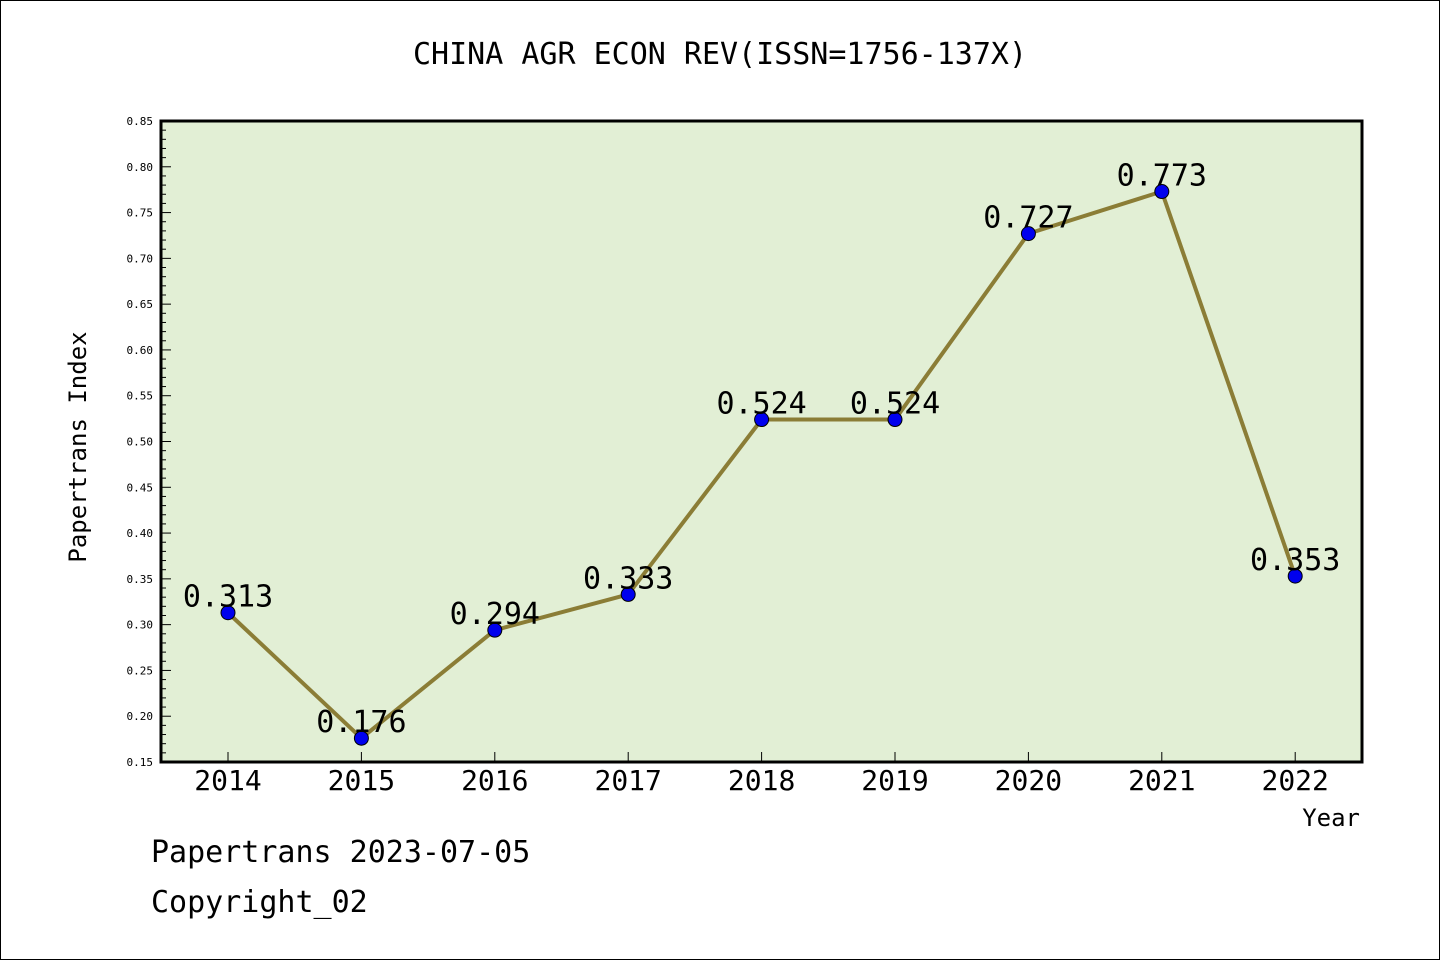 The image size is (1440, 960). What do you see at coordinates (361, 722) in the screenshot?
I see `data-label: 0.176` at bounding box center [361, 722].